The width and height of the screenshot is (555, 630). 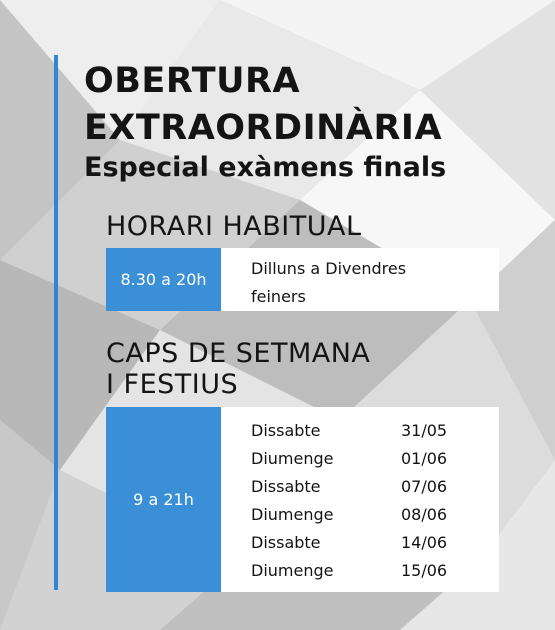 What do you see at coordinates (371, 459) in the screenshot?
I see `list-item: Diumenge 01/06` at bounding box center [371, 459].